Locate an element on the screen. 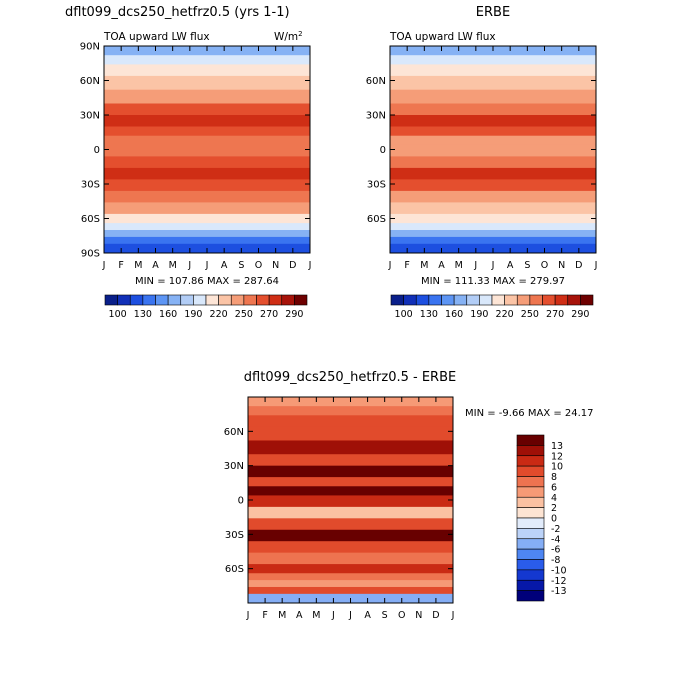 The image size is (700, 700). colorbar-label: 100 is located at coordinates (118, 314).